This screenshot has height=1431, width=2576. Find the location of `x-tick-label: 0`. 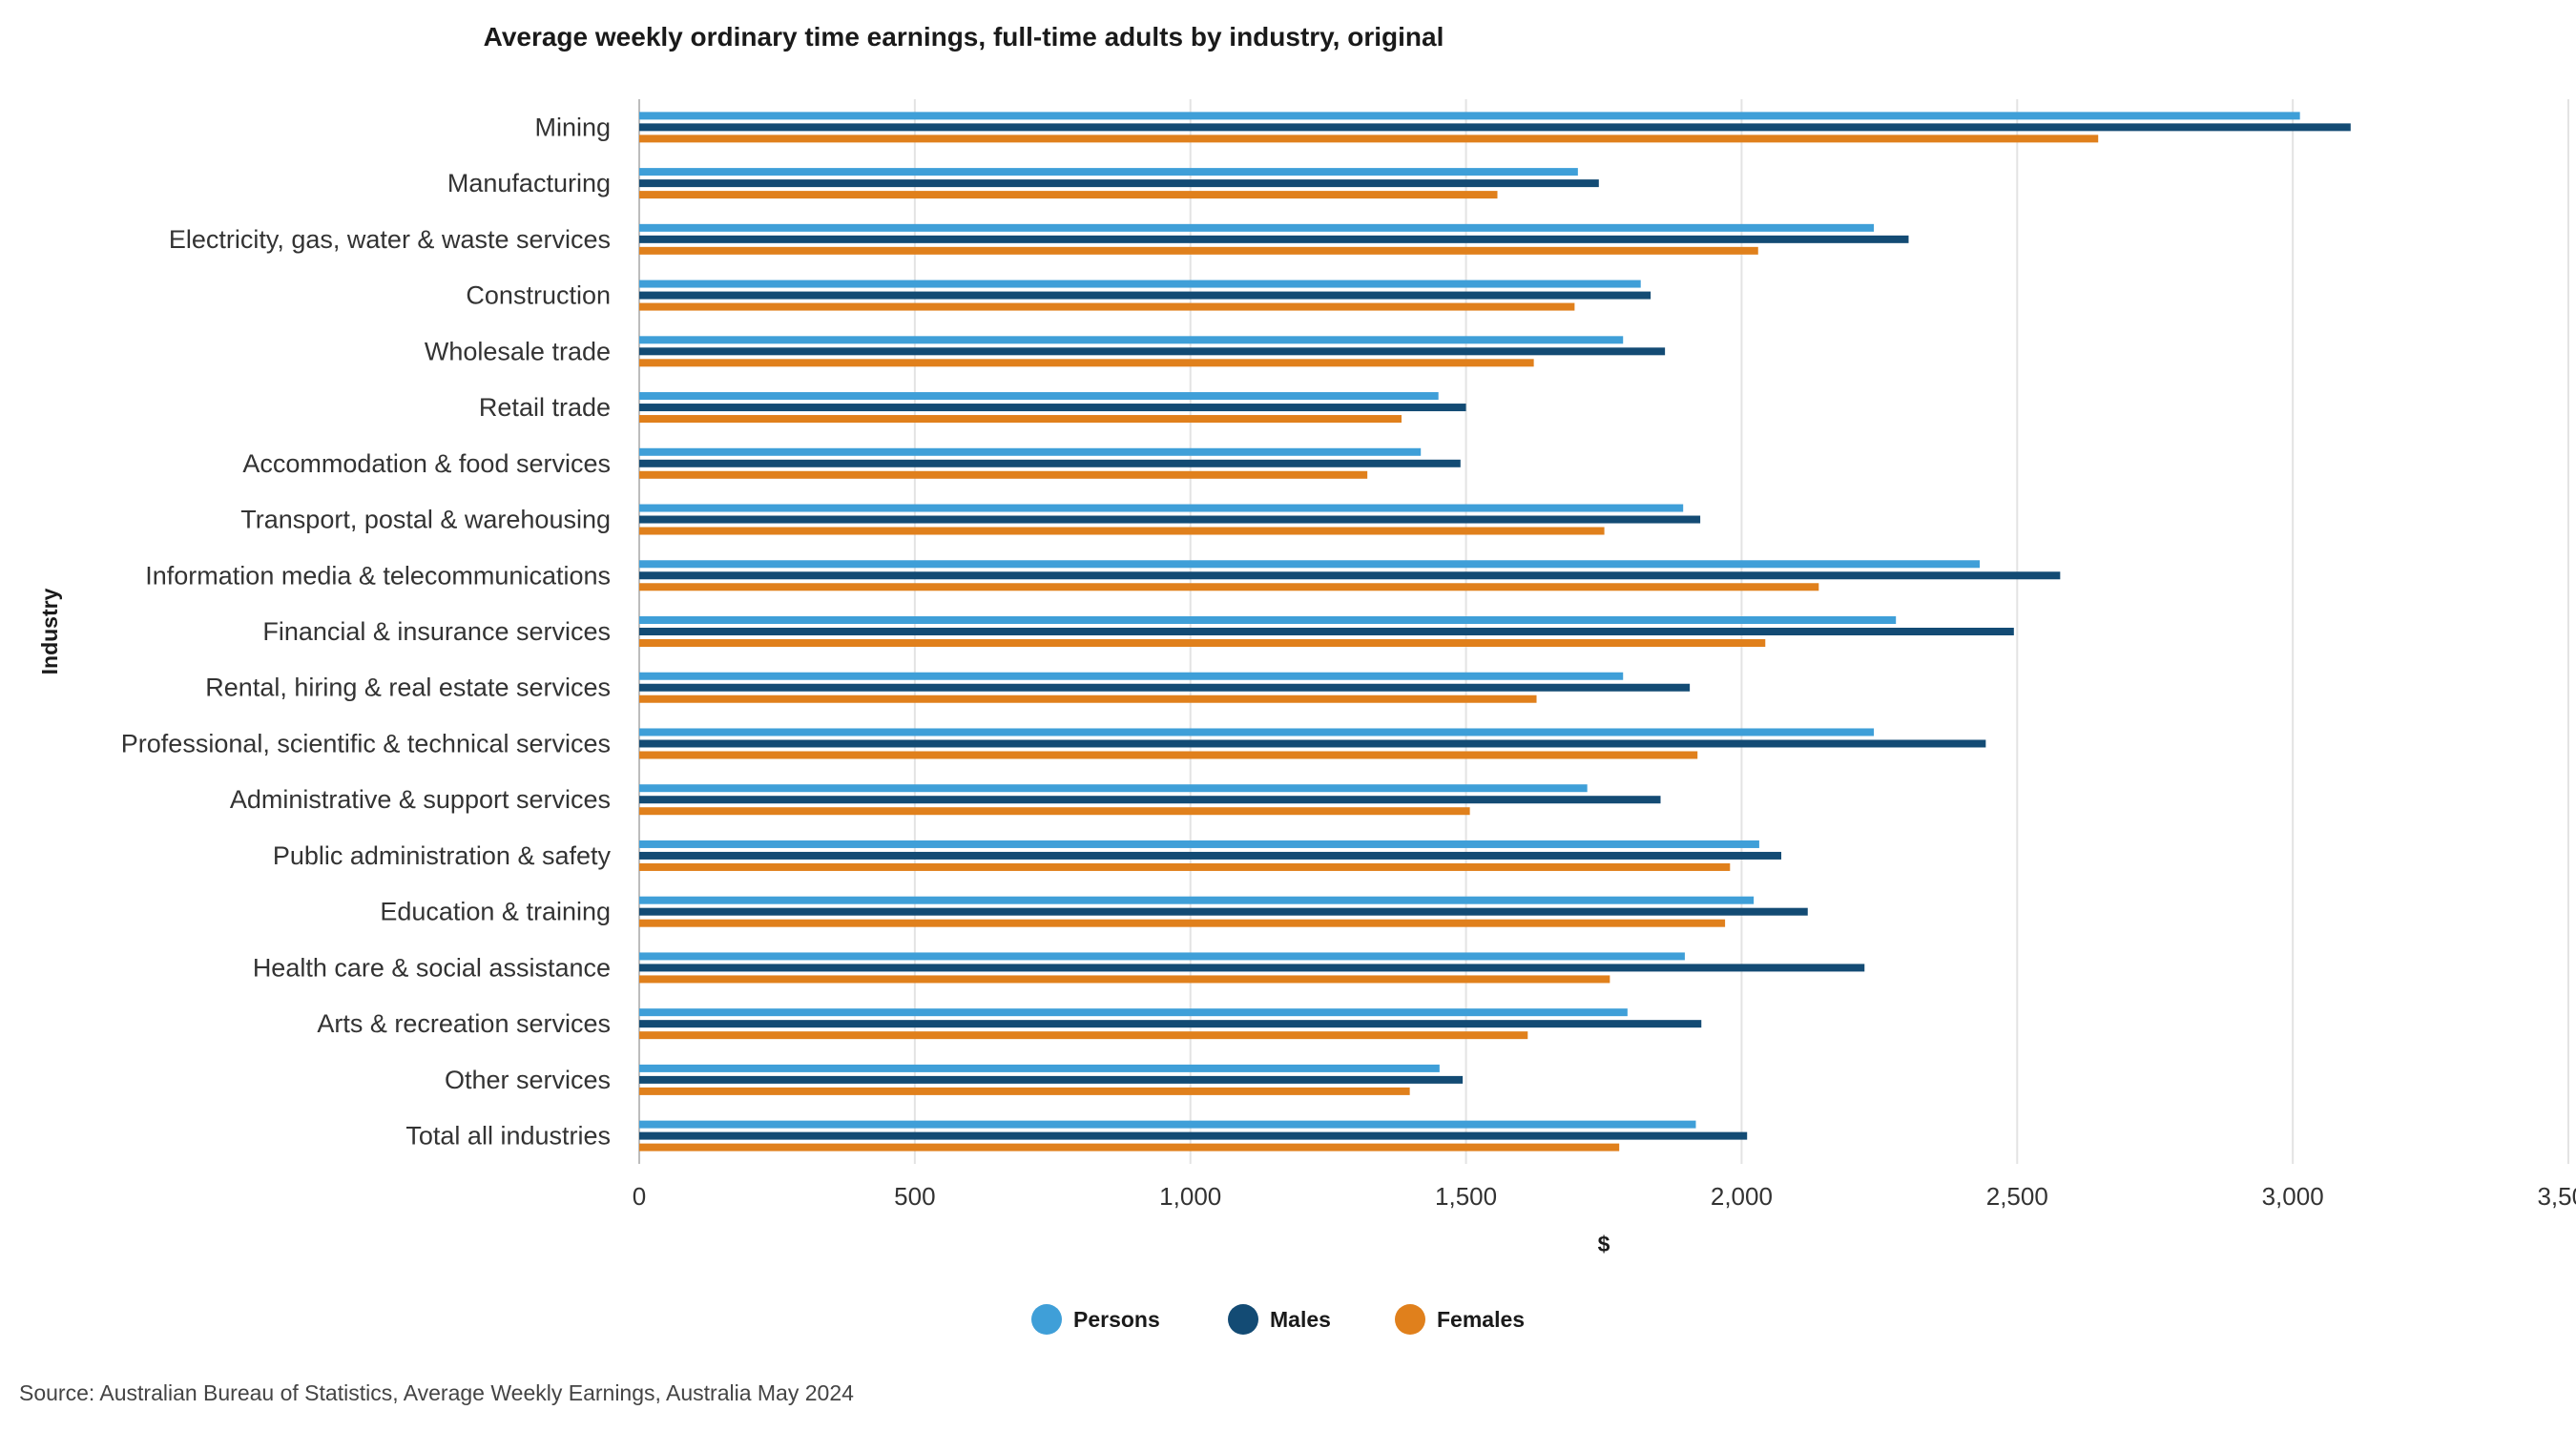

x-tick-label: 0 is located at coordinates (639, 1196).